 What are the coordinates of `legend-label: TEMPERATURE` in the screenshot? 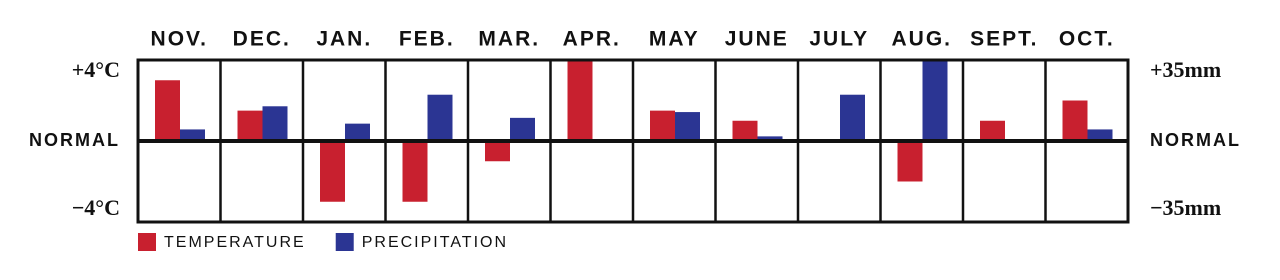 It's located at (235, 242).